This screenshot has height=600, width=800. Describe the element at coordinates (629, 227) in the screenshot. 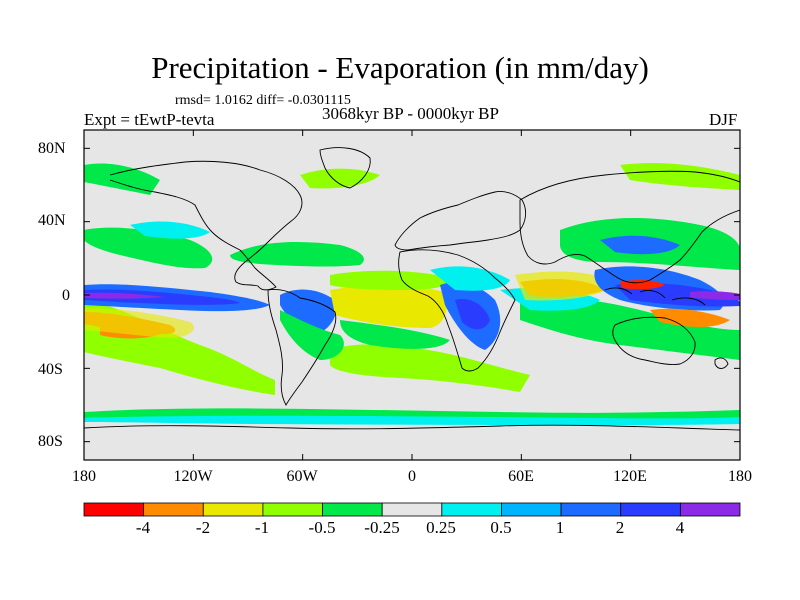

I see `coast-asia` at that location.